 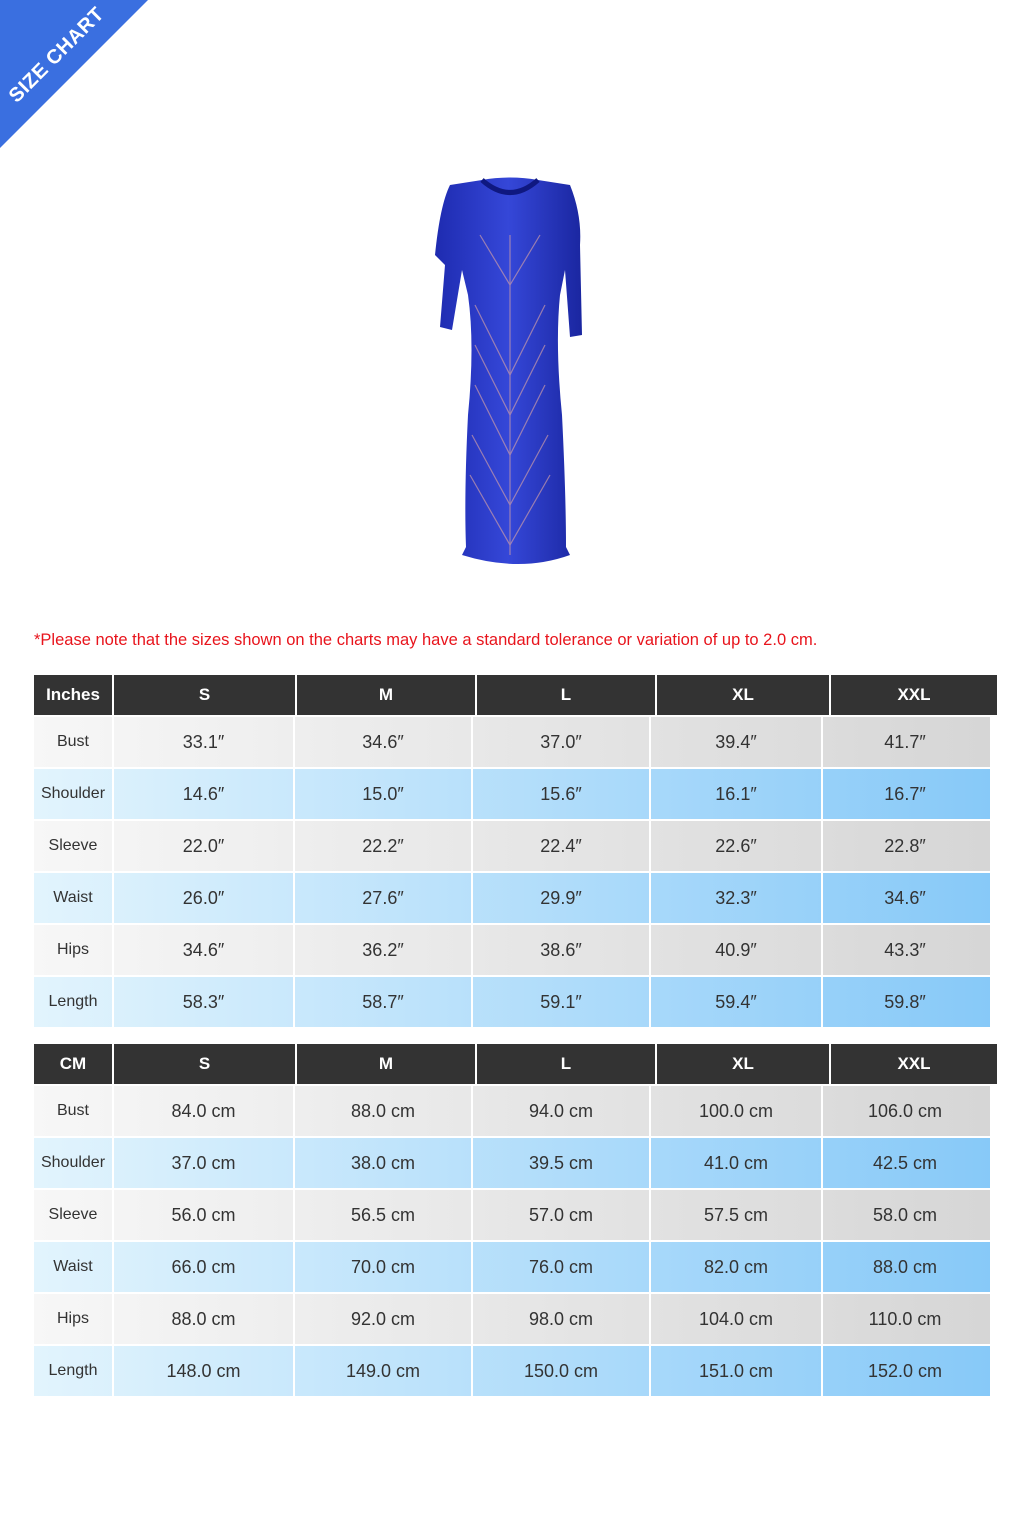 What do you see at coordinates (560, 1215) in the screenshot?
I see `measurement-value: 57.0 cm` at bounding box center [560, 1215].